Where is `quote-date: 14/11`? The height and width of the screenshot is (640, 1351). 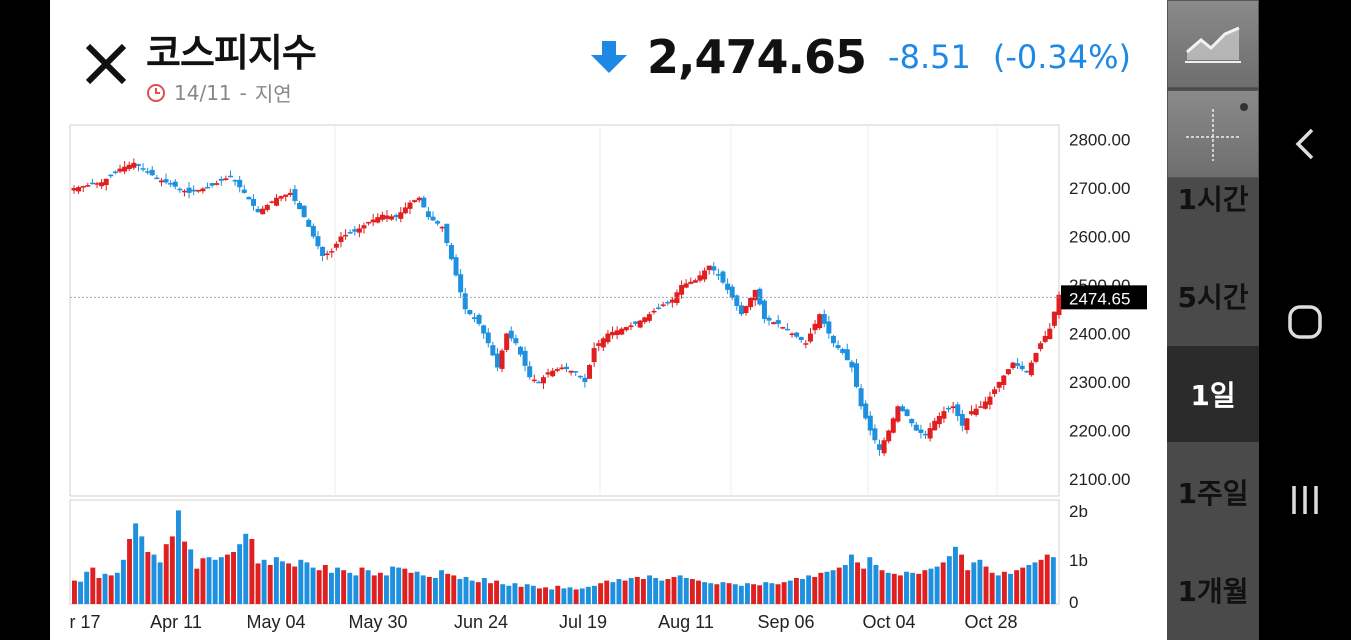 quote-date: 14/11 is located at coordinates (203, 92).